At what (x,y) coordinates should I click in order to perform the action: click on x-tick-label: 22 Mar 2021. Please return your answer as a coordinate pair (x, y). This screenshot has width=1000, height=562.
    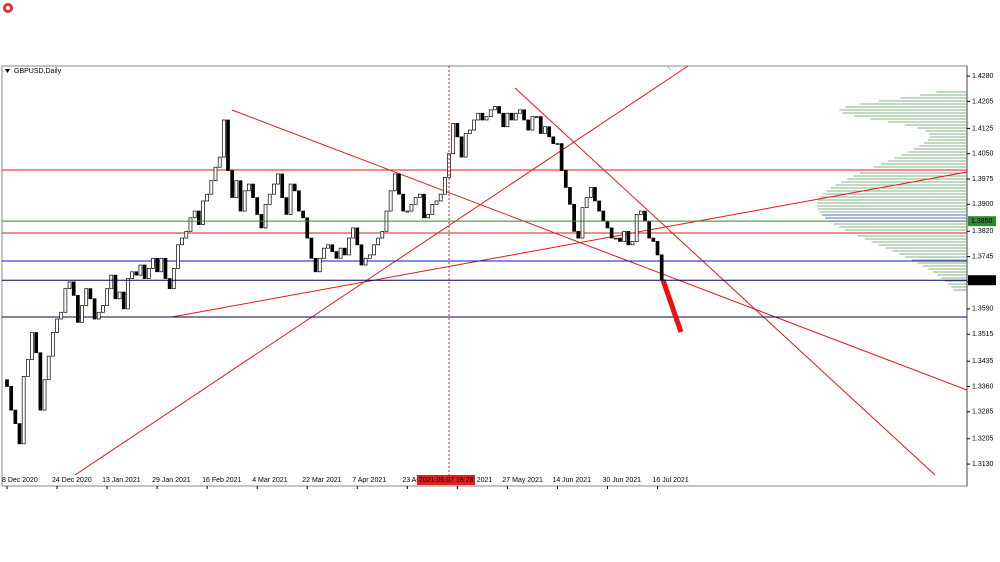
    Looking at the image, I should click on (321, 480).